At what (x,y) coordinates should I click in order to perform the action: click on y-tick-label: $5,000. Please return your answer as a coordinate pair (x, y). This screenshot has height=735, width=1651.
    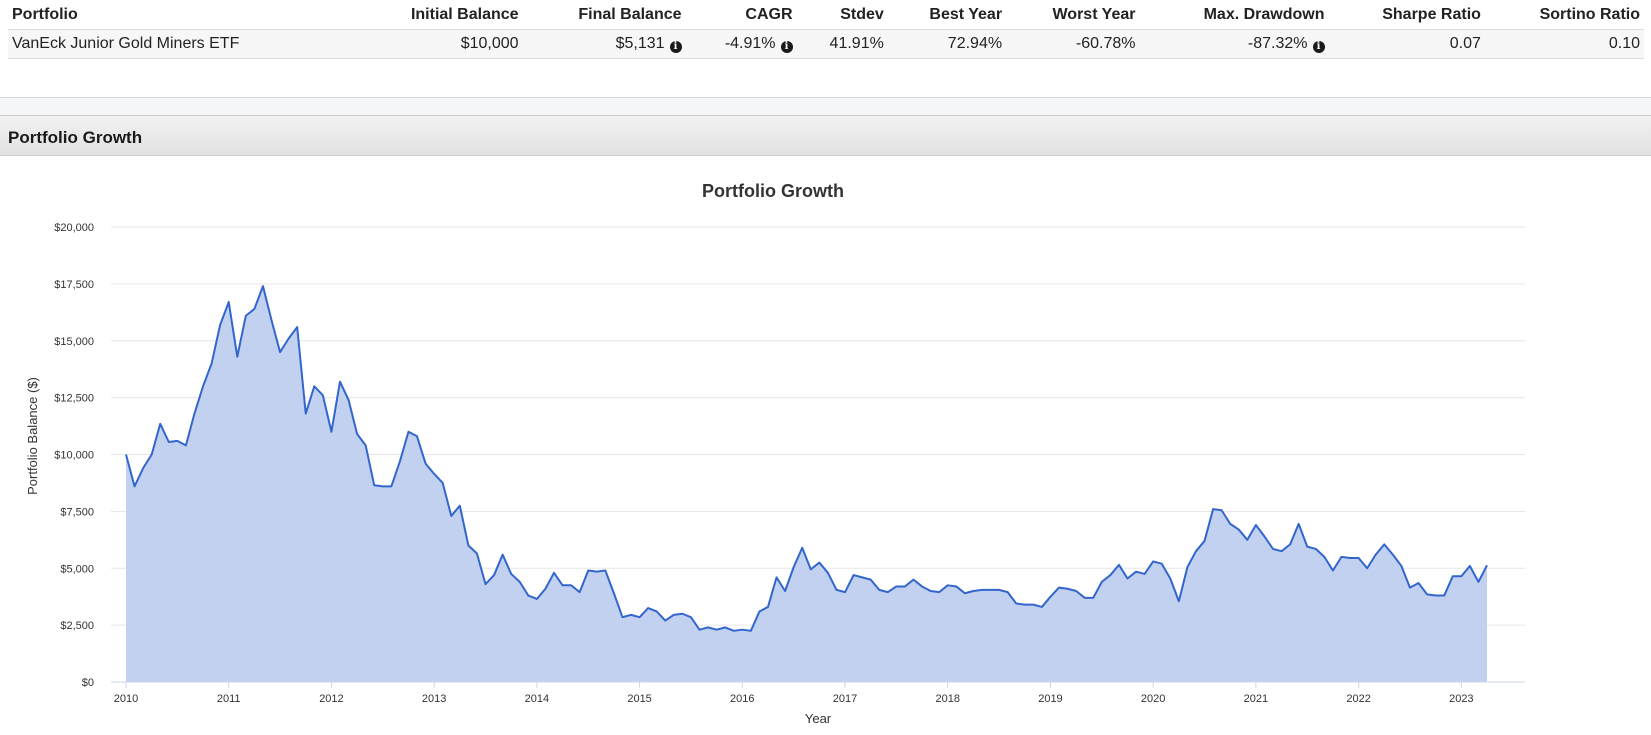
    Looking at the image, I should click on (77, 569).